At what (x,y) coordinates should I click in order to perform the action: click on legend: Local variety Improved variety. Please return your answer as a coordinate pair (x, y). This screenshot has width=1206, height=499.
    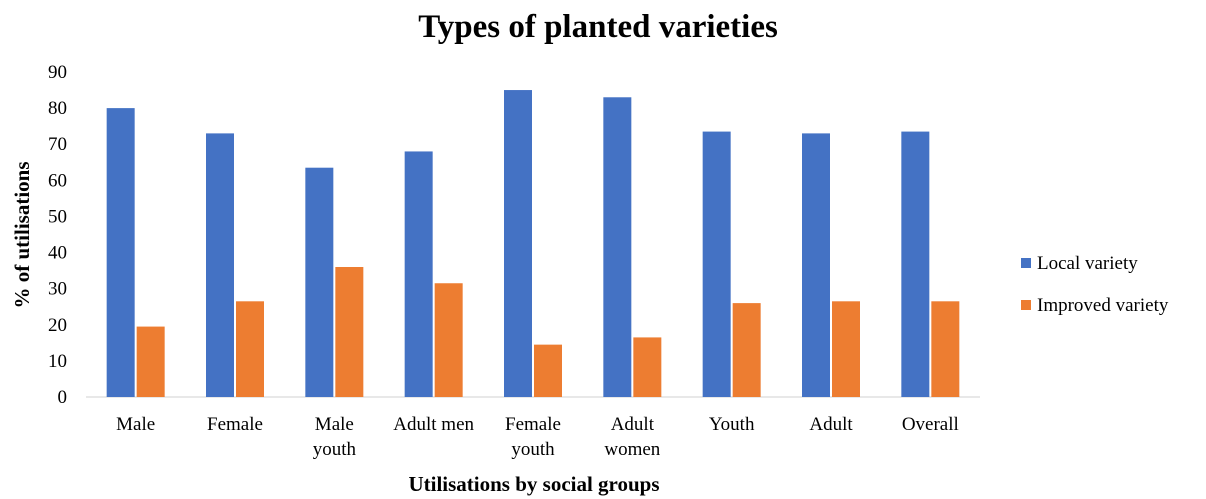
    Looking at the image, I should click on (1095, 284).